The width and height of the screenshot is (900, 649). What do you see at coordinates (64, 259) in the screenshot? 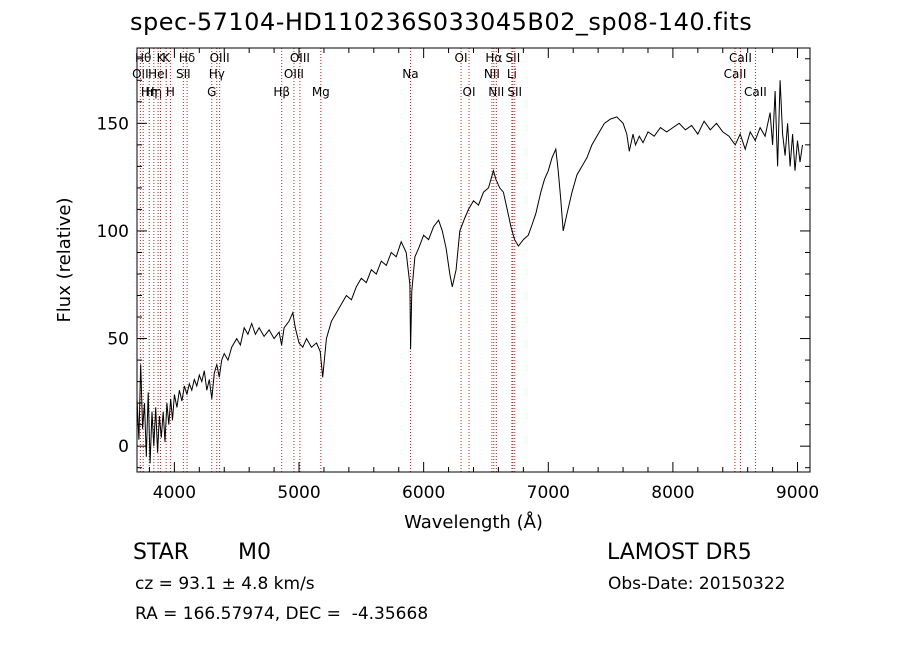
I see `y-axis-label: Flux (relative)` at bounding box center [64, 259].